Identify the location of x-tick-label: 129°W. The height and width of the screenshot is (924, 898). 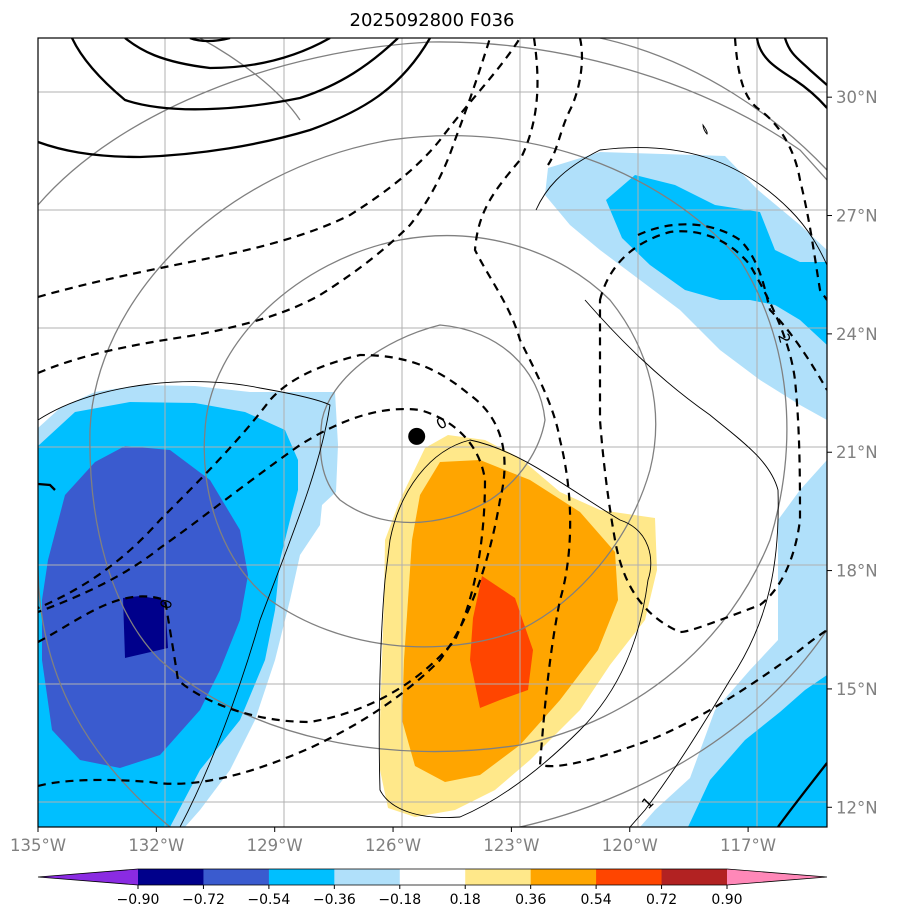
(275, 845).